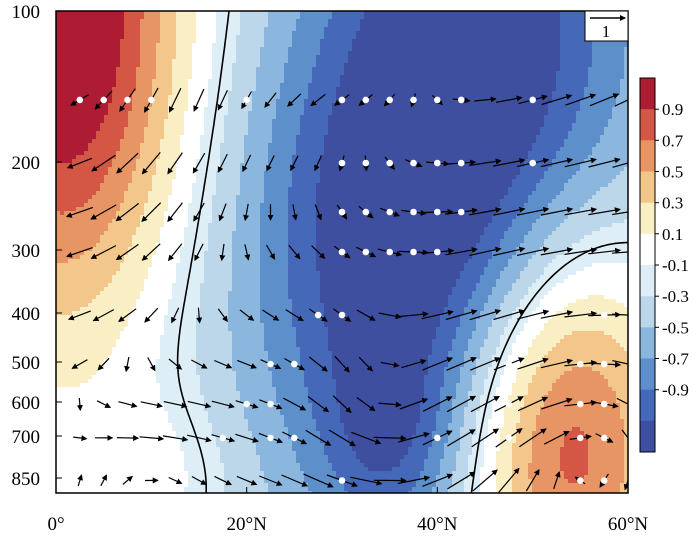 Image resolution: width=700 pixels, height=539 pixels. I want to click on y-tick-label: 300, so click(26, 251).